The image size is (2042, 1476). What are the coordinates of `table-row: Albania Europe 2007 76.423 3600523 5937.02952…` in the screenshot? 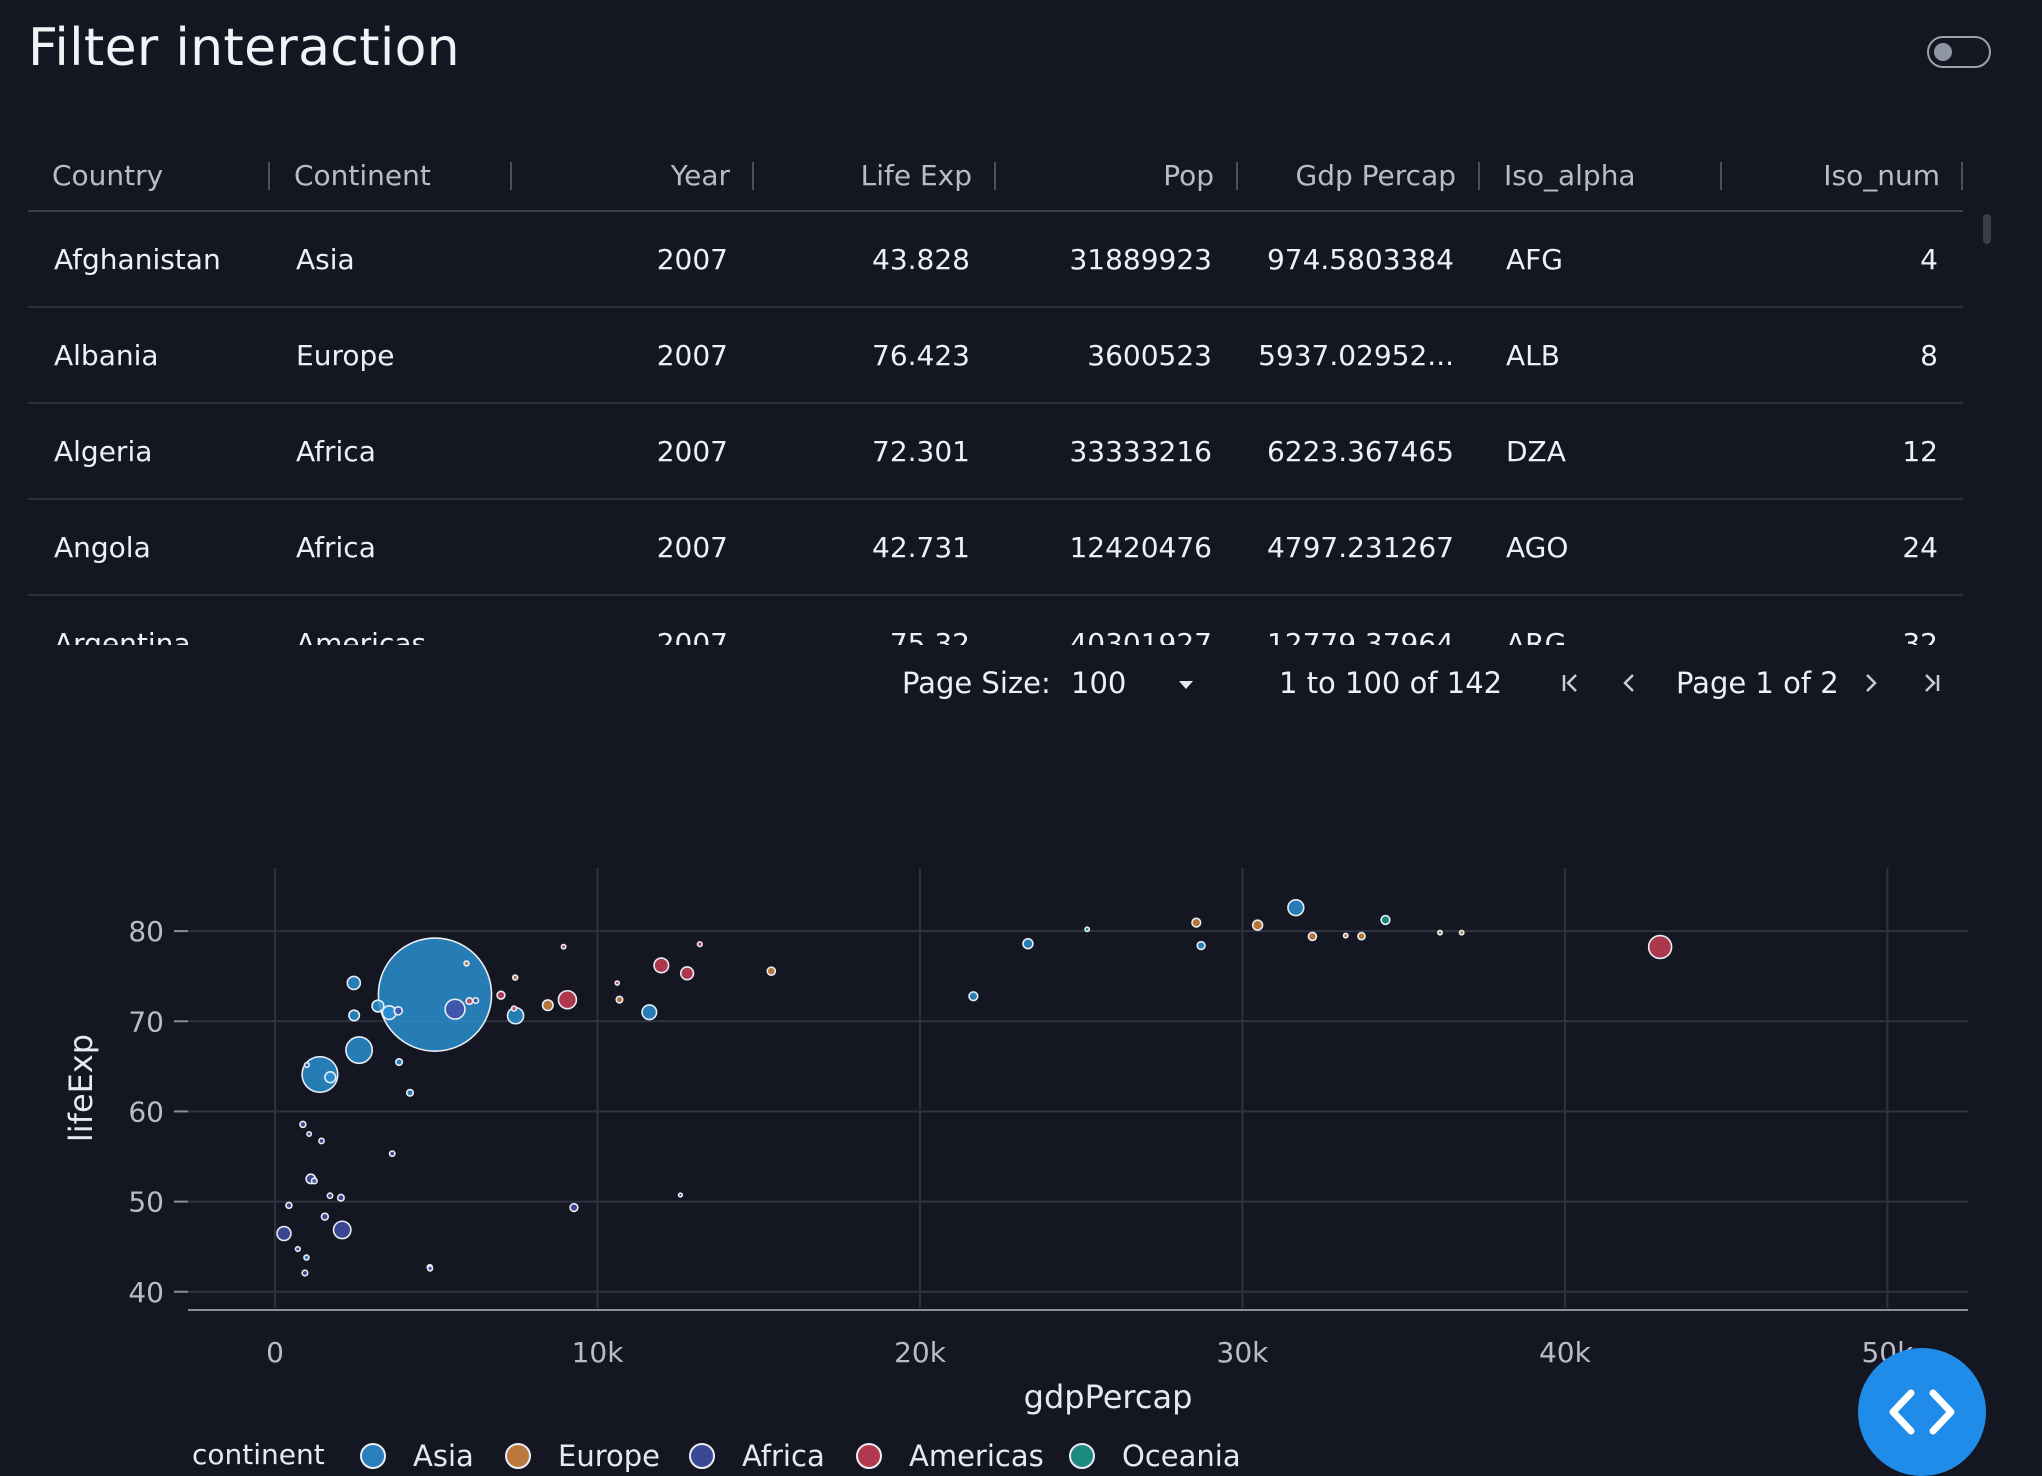 It's located at (995, 356).